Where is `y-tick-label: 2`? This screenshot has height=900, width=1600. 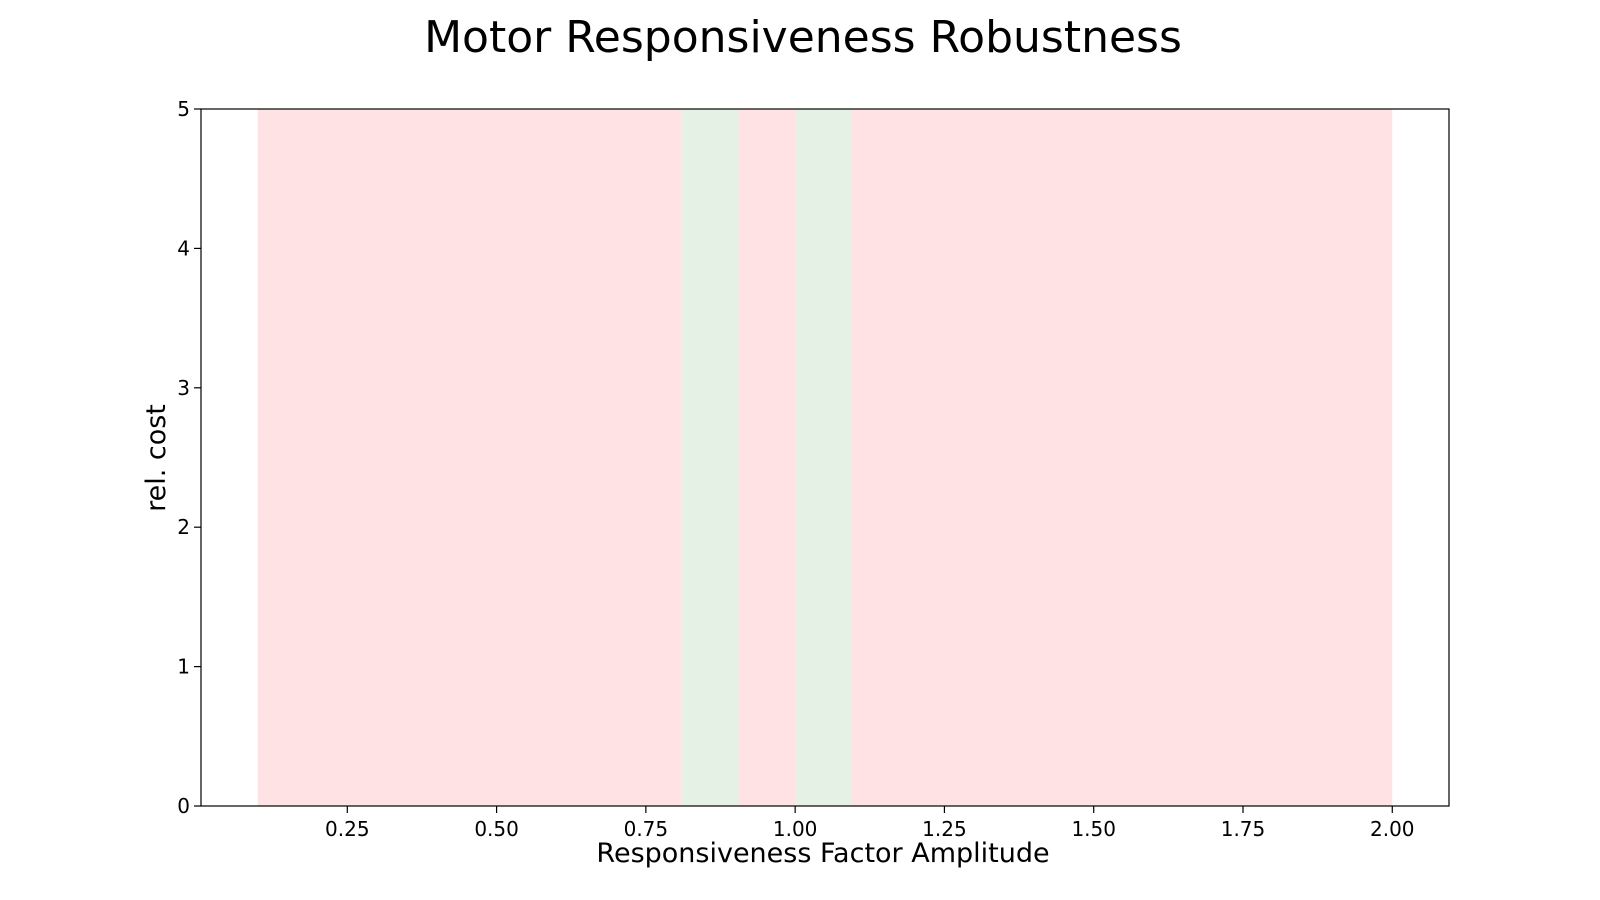 y-tick-label: 2 is located at coordinates (183, 527).